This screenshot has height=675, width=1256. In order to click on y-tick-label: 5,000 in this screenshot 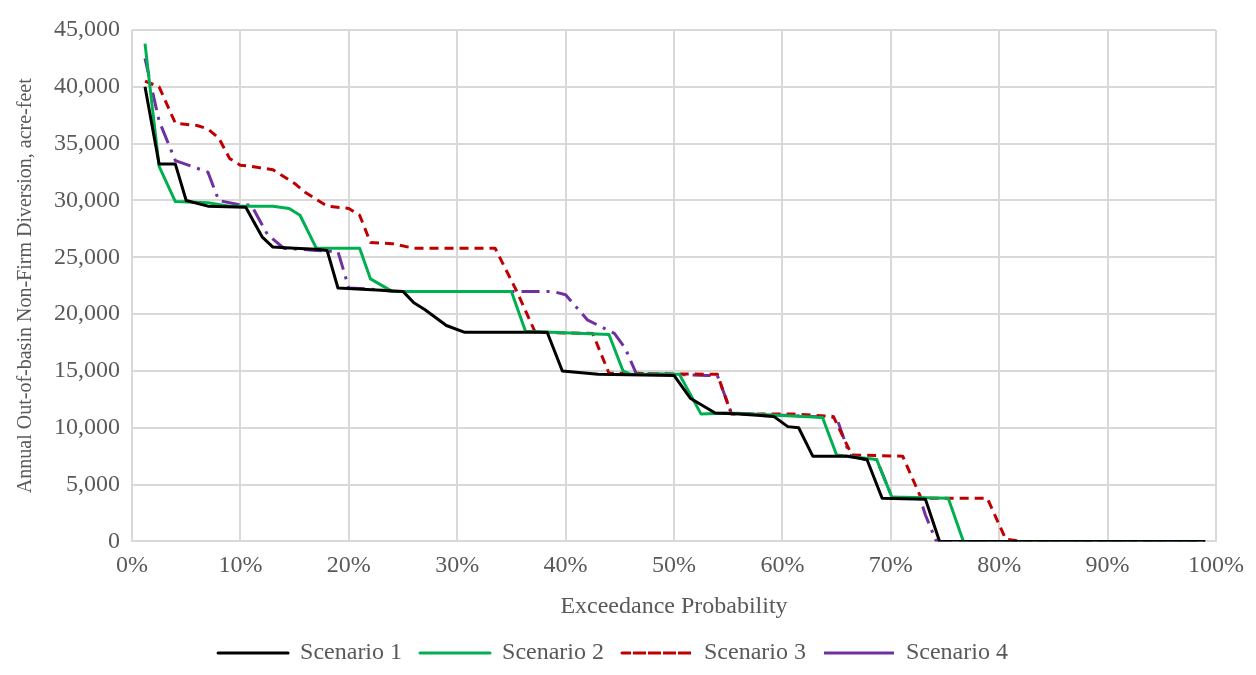, I will do `click(93, 482)`.